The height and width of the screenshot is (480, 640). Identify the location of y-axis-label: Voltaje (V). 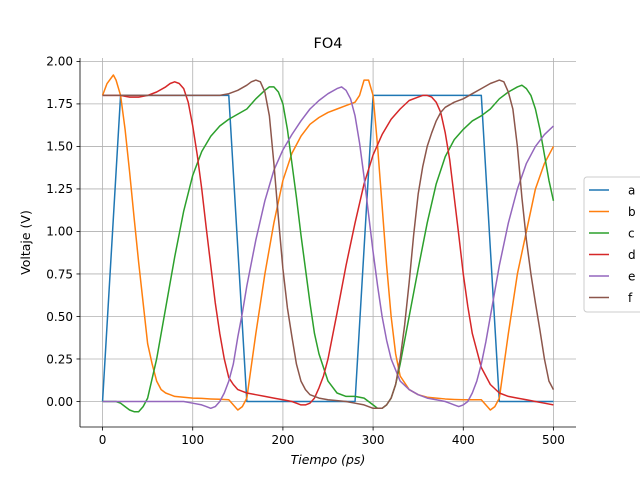
(25, 242).